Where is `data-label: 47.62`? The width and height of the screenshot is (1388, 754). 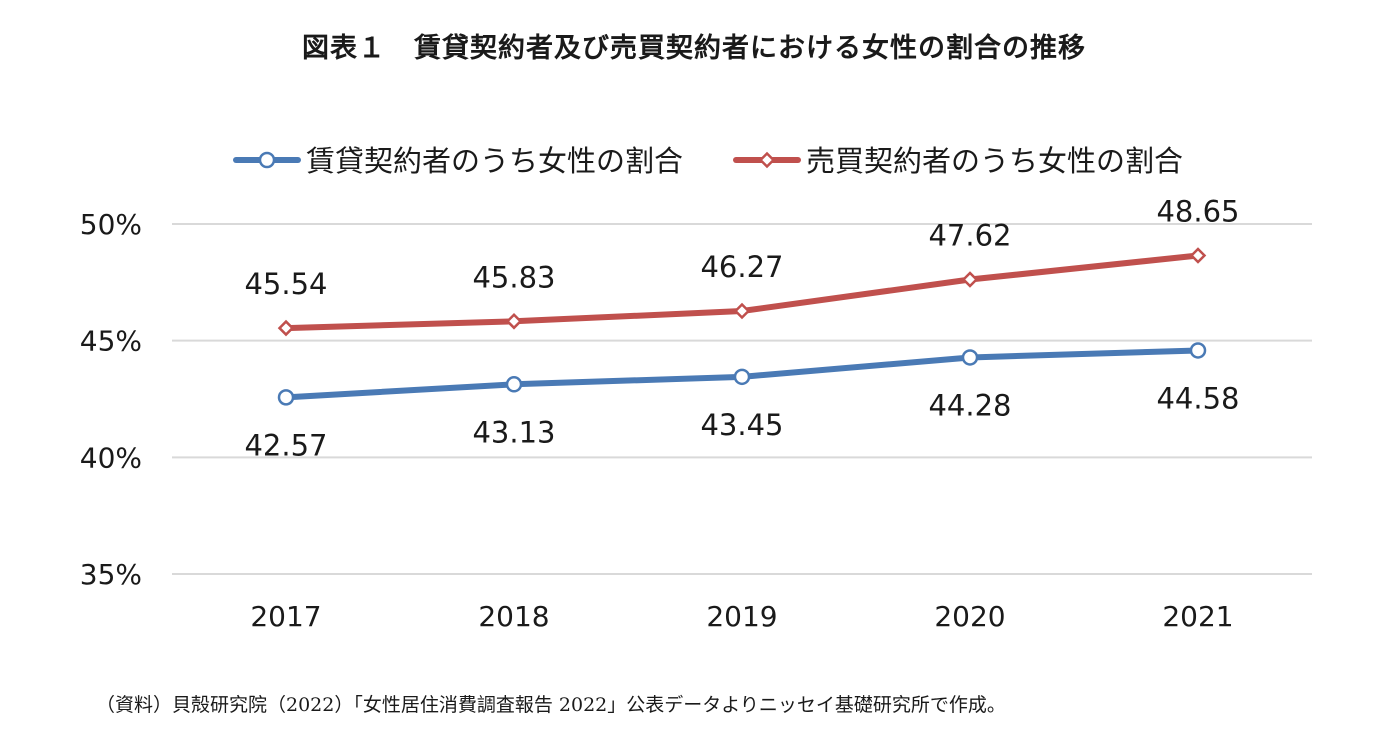
data-label: 47.62 is located at coordinates (969, 236).